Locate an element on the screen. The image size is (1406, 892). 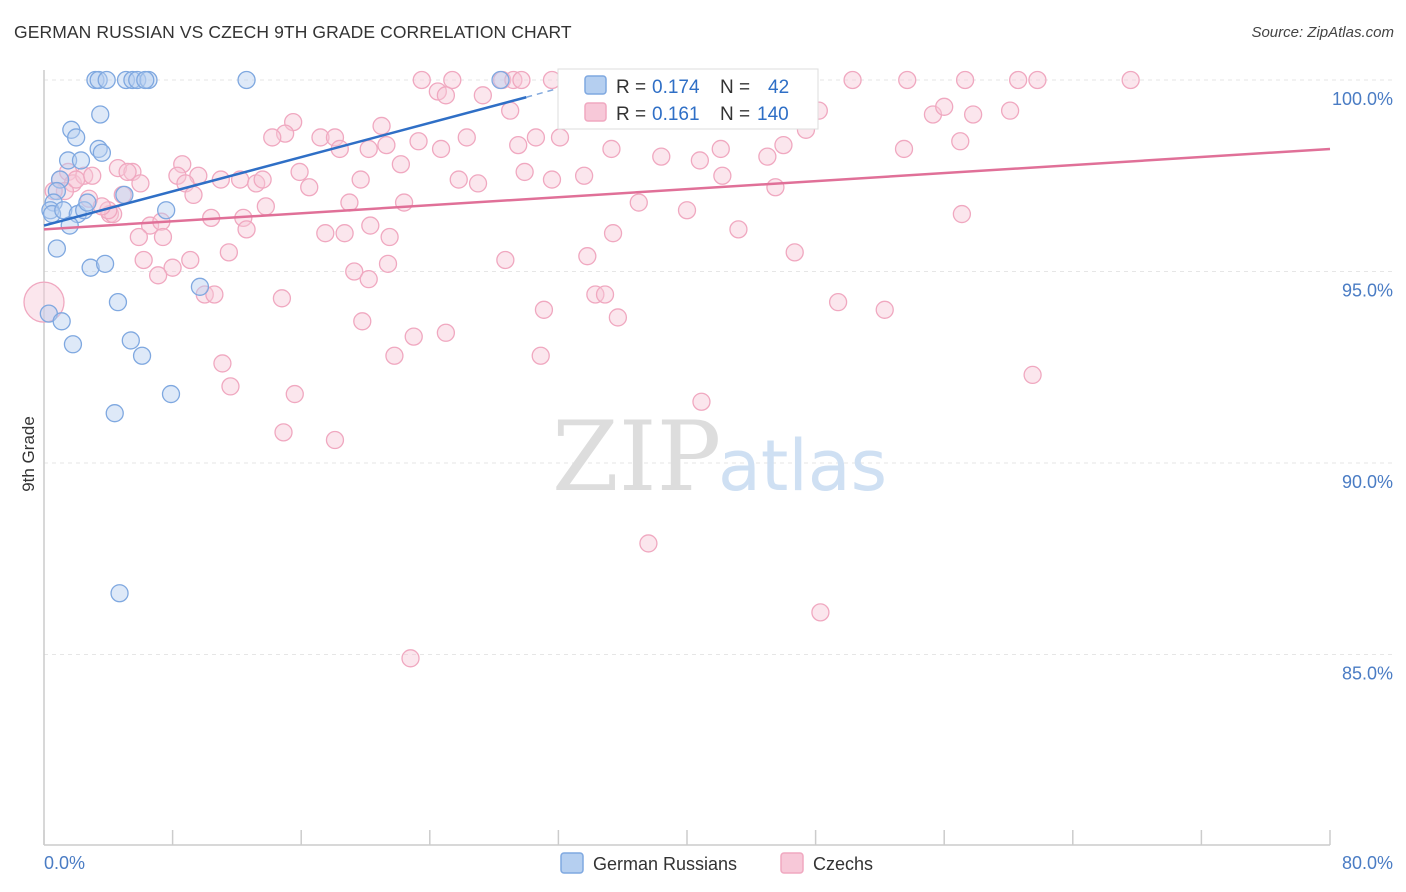
legend: R = 0.174 N = 42 R = 0.161 N = 140 is located at coordinates (688, 99).